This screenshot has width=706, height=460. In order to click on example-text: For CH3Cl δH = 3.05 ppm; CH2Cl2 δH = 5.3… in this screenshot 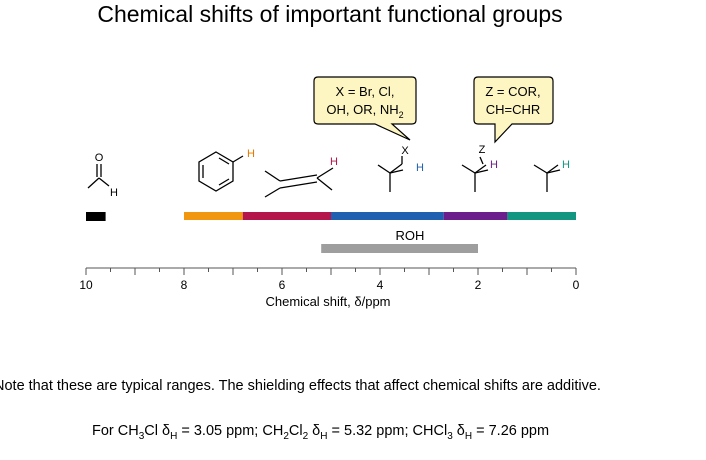, I will do `click(320, 432)`.